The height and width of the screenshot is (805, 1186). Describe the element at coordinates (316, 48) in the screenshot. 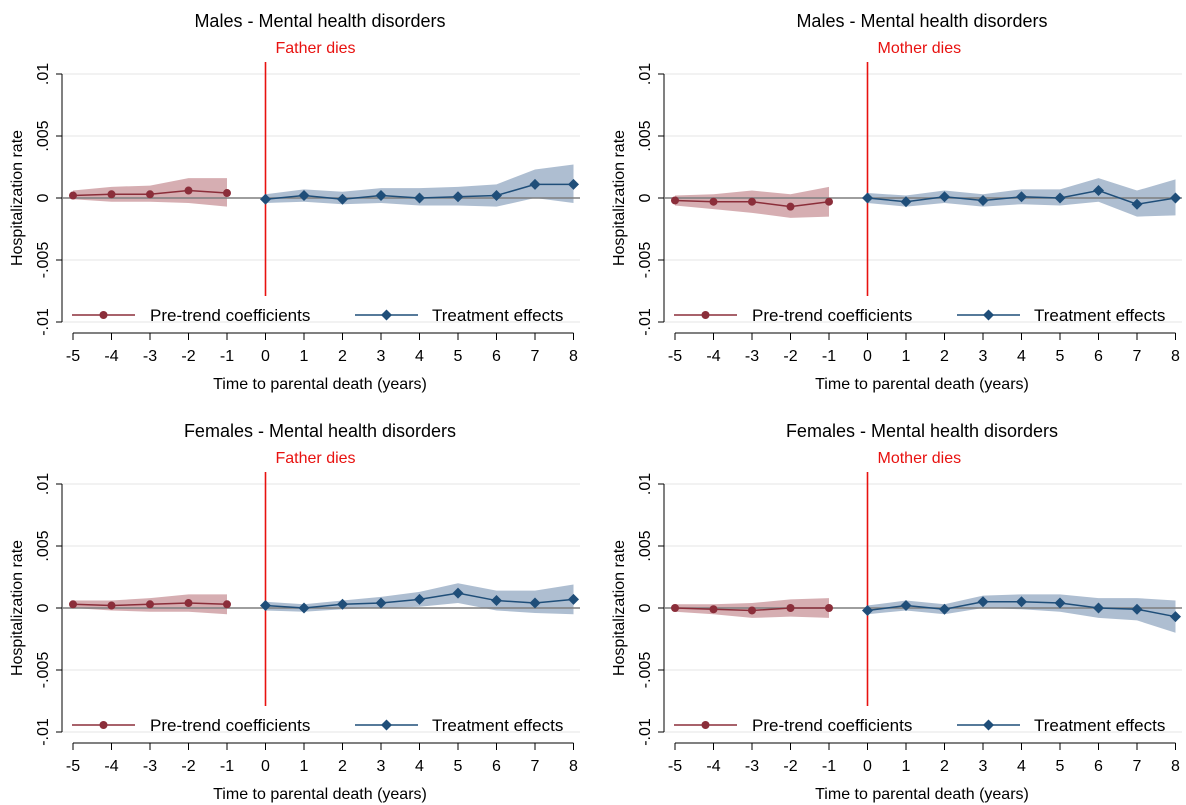

I see `event-label: Father dies` at that location.